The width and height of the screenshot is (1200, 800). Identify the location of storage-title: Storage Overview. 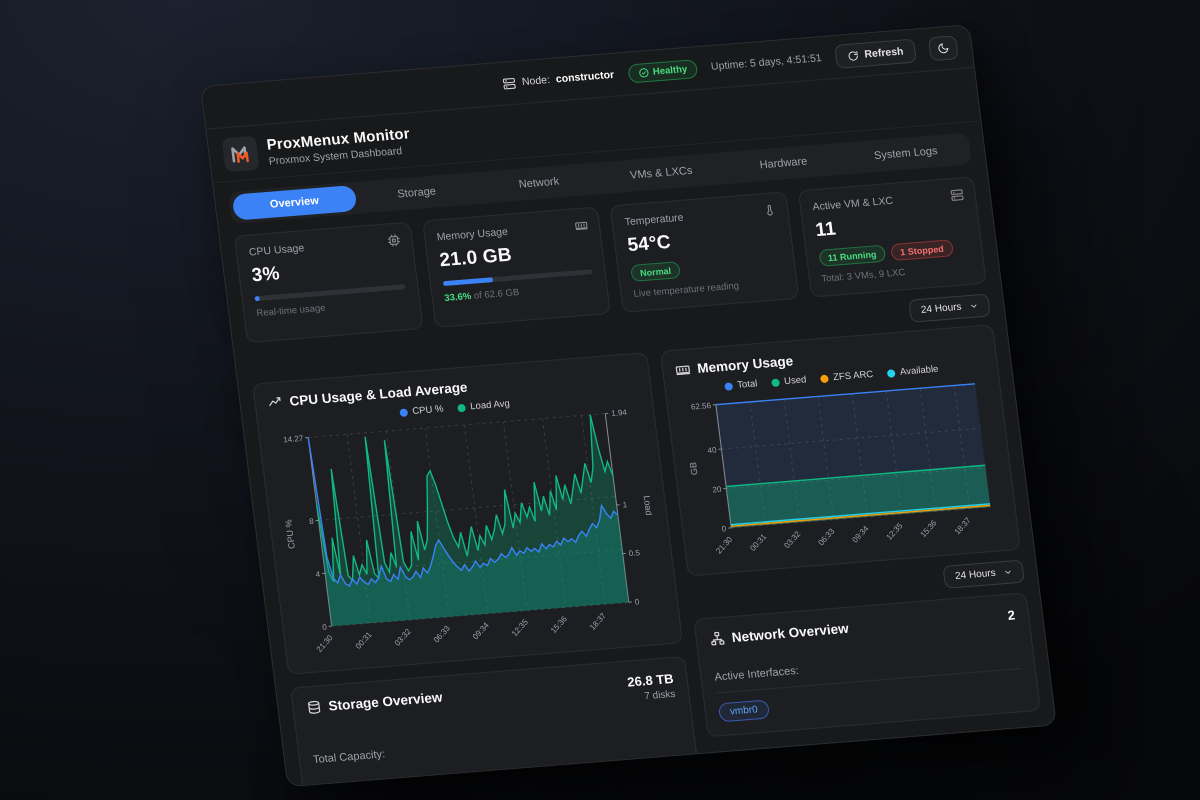
(385, 701).